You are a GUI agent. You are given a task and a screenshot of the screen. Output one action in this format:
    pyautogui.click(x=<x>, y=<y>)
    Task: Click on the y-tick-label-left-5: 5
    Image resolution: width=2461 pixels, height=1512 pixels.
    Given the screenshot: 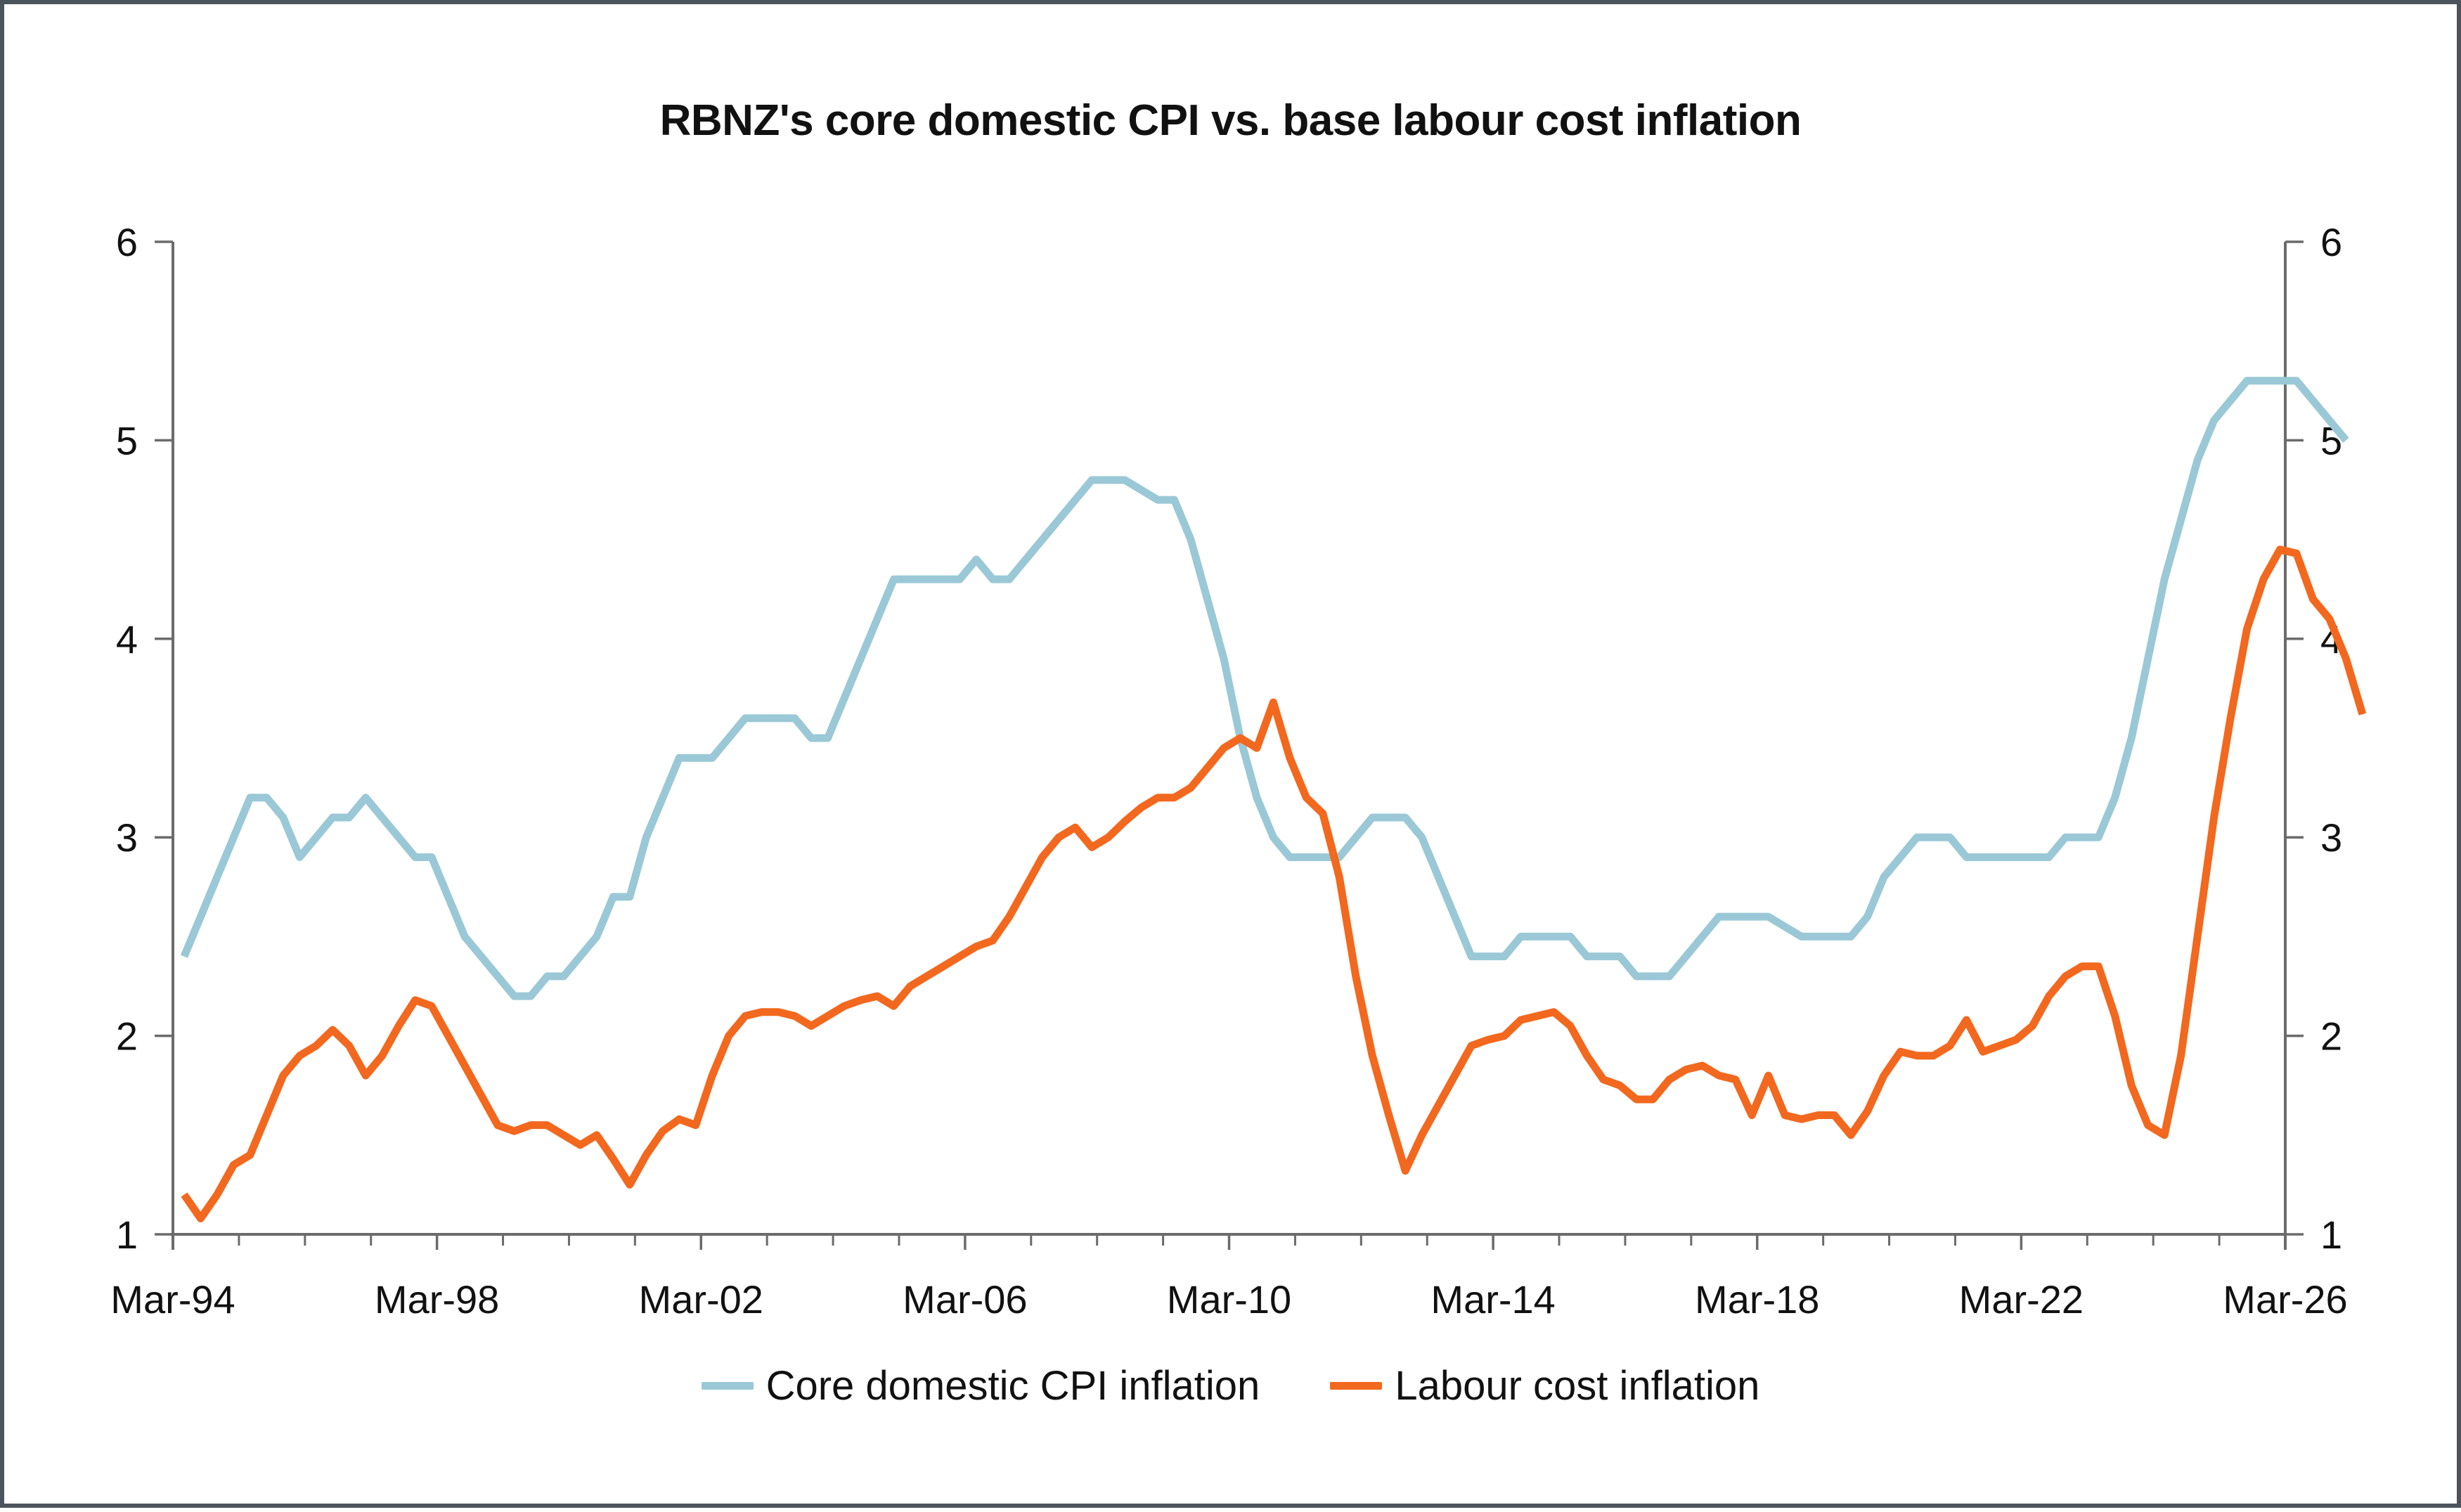 What is the action you would take?
    pyautogui.click(x=127, y=440)
    